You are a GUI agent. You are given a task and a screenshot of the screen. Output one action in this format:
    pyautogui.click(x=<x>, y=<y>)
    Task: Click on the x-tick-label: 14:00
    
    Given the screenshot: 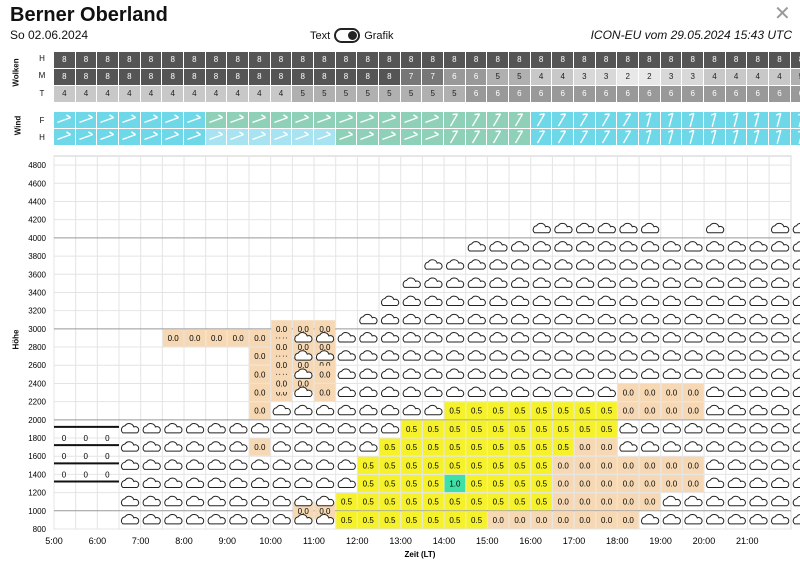 What is the action you would take?
    pyautogui.click(x=444, y=541)
    